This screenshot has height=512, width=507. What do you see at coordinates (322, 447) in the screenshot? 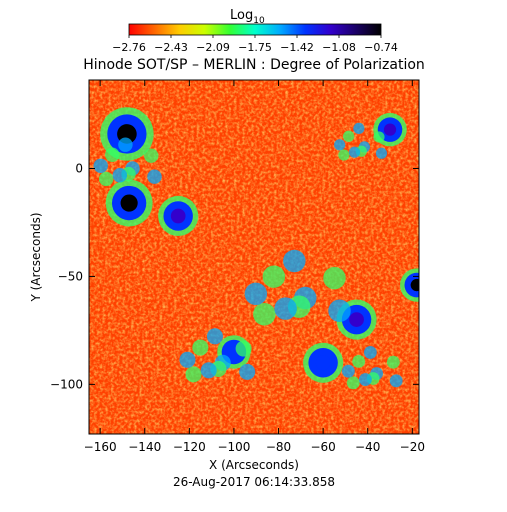
I see `x-tick-label: −60` at bounding box center [322, 447].